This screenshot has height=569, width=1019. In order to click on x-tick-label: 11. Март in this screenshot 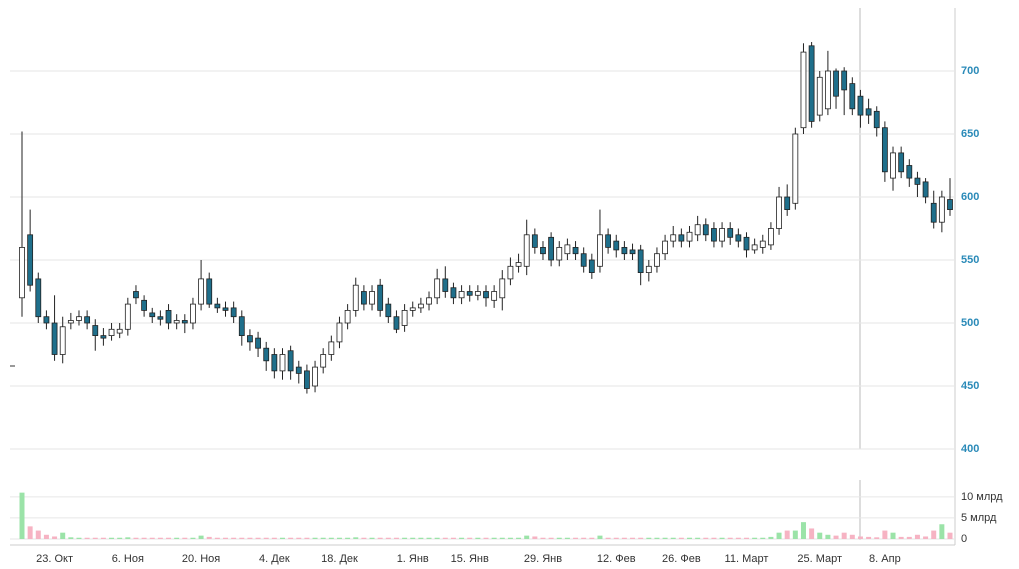, I will do `click(747, 559)`.